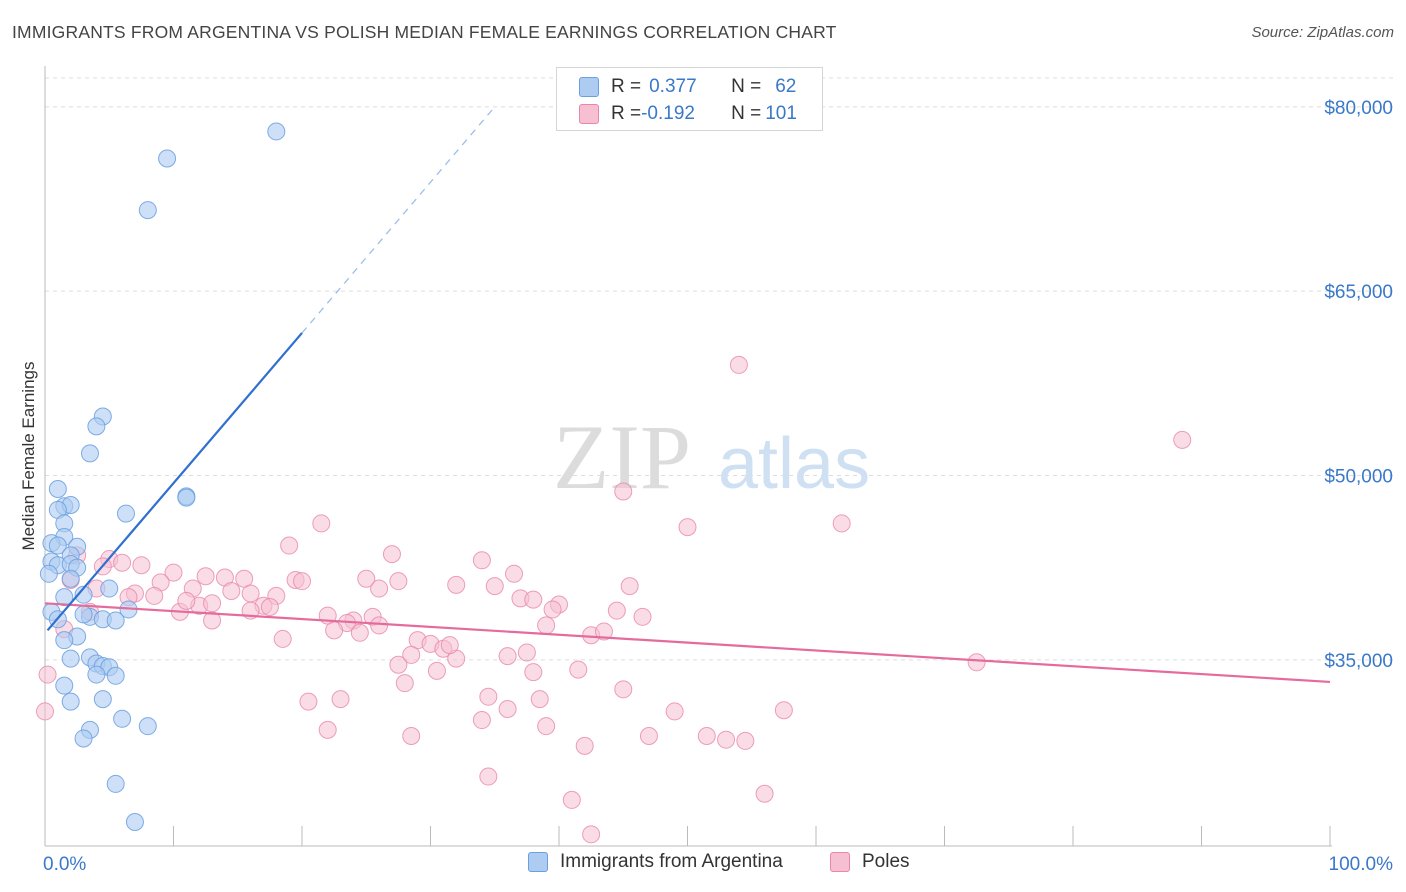  I want to click on legend-n-value: 62, so click(786, 86).